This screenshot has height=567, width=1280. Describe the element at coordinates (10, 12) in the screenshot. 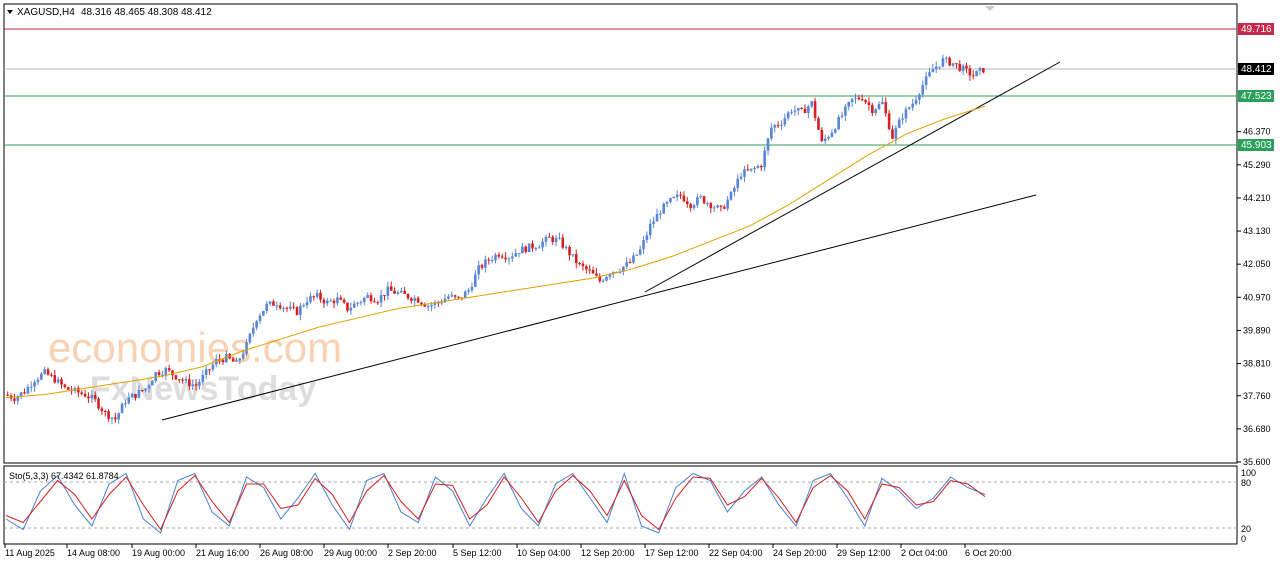

I see `triangle-down-icon` at that location.